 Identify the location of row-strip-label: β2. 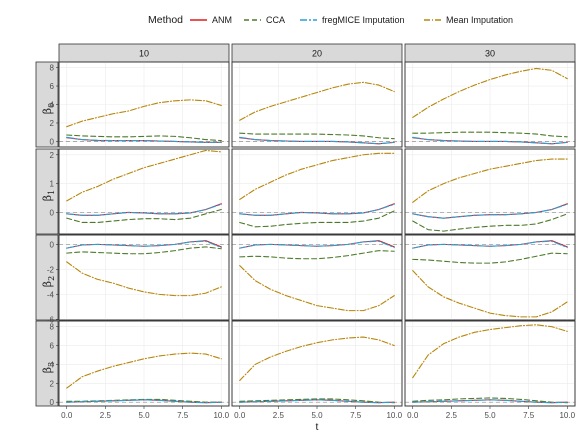
(48, 281).